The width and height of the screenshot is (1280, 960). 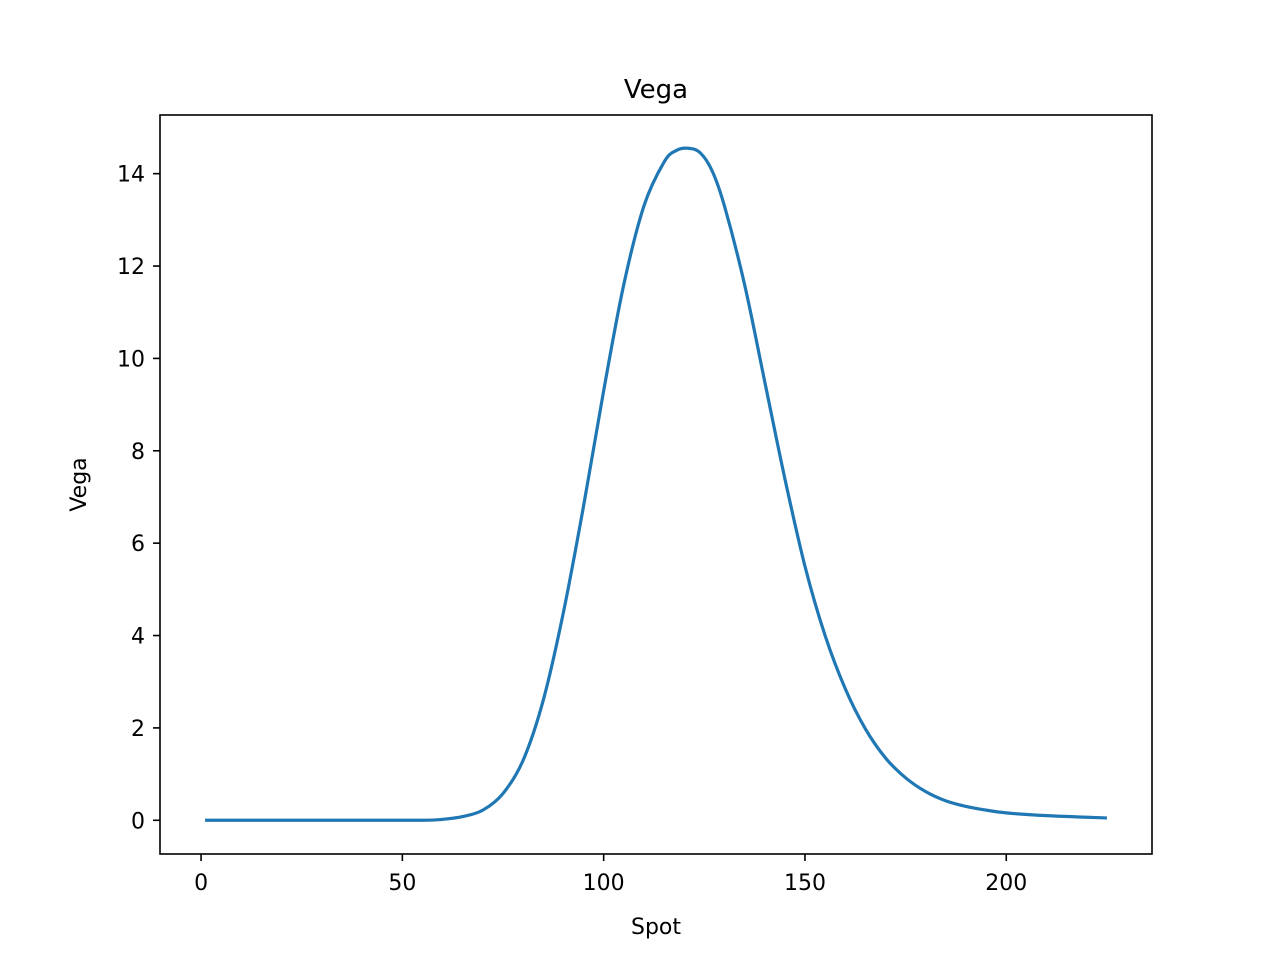 What do you see at coordinates (805, 883) in the screenshot?
I see `x-tick-label: 150` at bounding box center [805, 883].